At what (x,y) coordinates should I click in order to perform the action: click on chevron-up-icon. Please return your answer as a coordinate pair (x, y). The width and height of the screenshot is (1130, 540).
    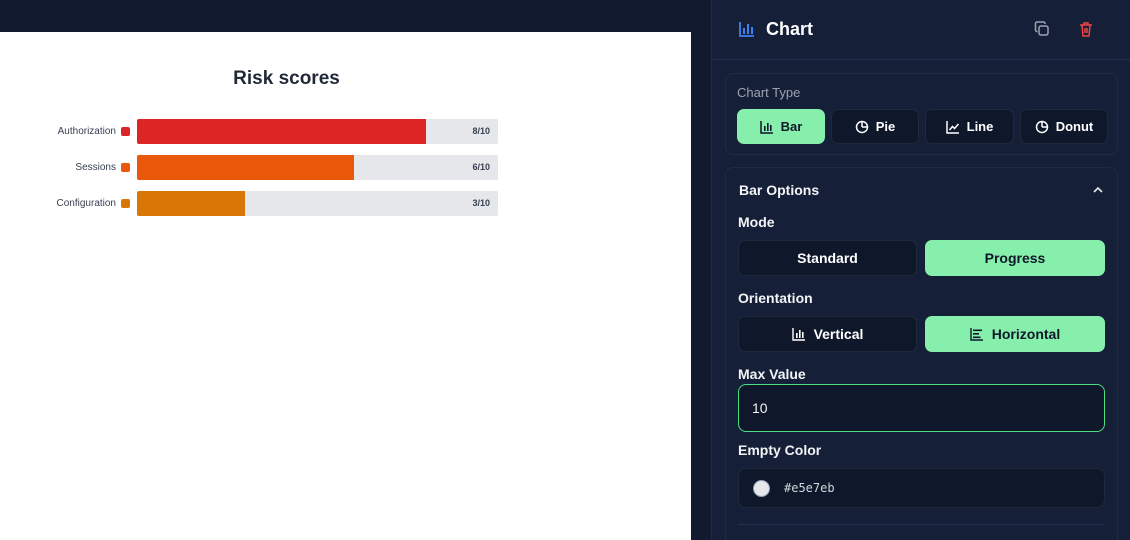
    Looking at the image, I should click on (1098, 190).